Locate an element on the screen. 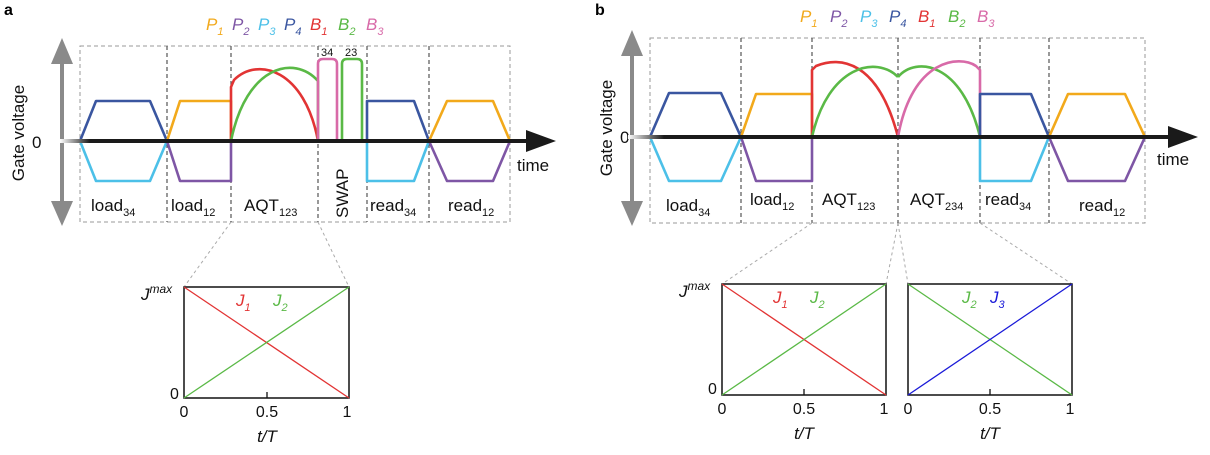 This screenshot has width=1210, height=455. segment-label: load12 is located at coordinates (772, 201).